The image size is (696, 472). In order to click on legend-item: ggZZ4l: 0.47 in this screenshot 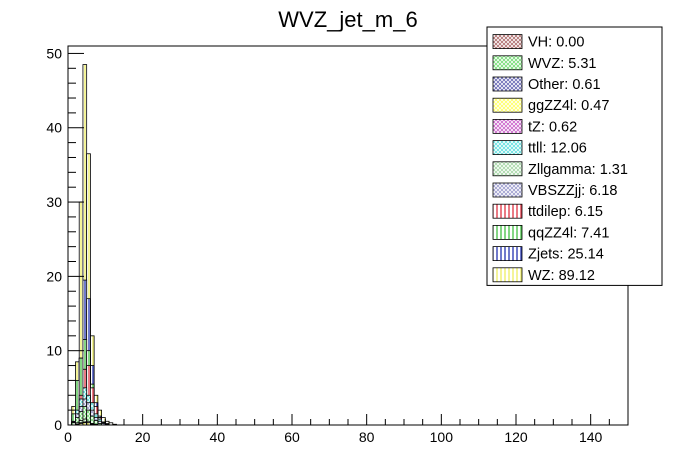, I will do `click(550, 105)`.